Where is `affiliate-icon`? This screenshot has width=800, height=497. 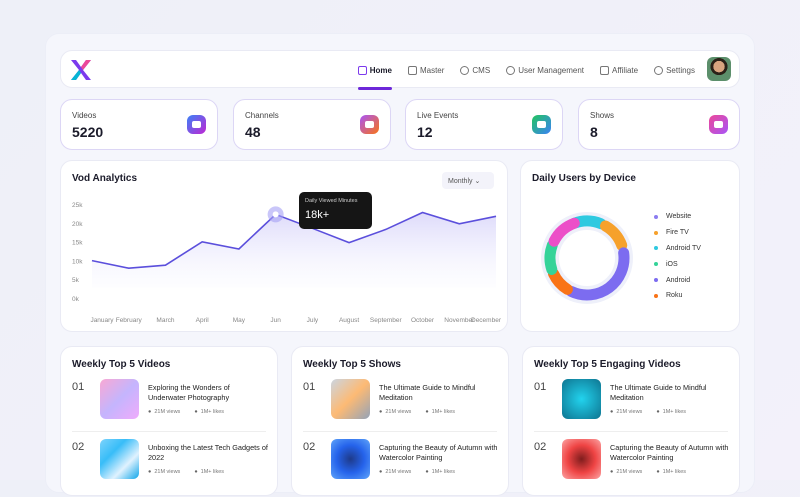 affiliate-icon is located at coordinates (604, 70).